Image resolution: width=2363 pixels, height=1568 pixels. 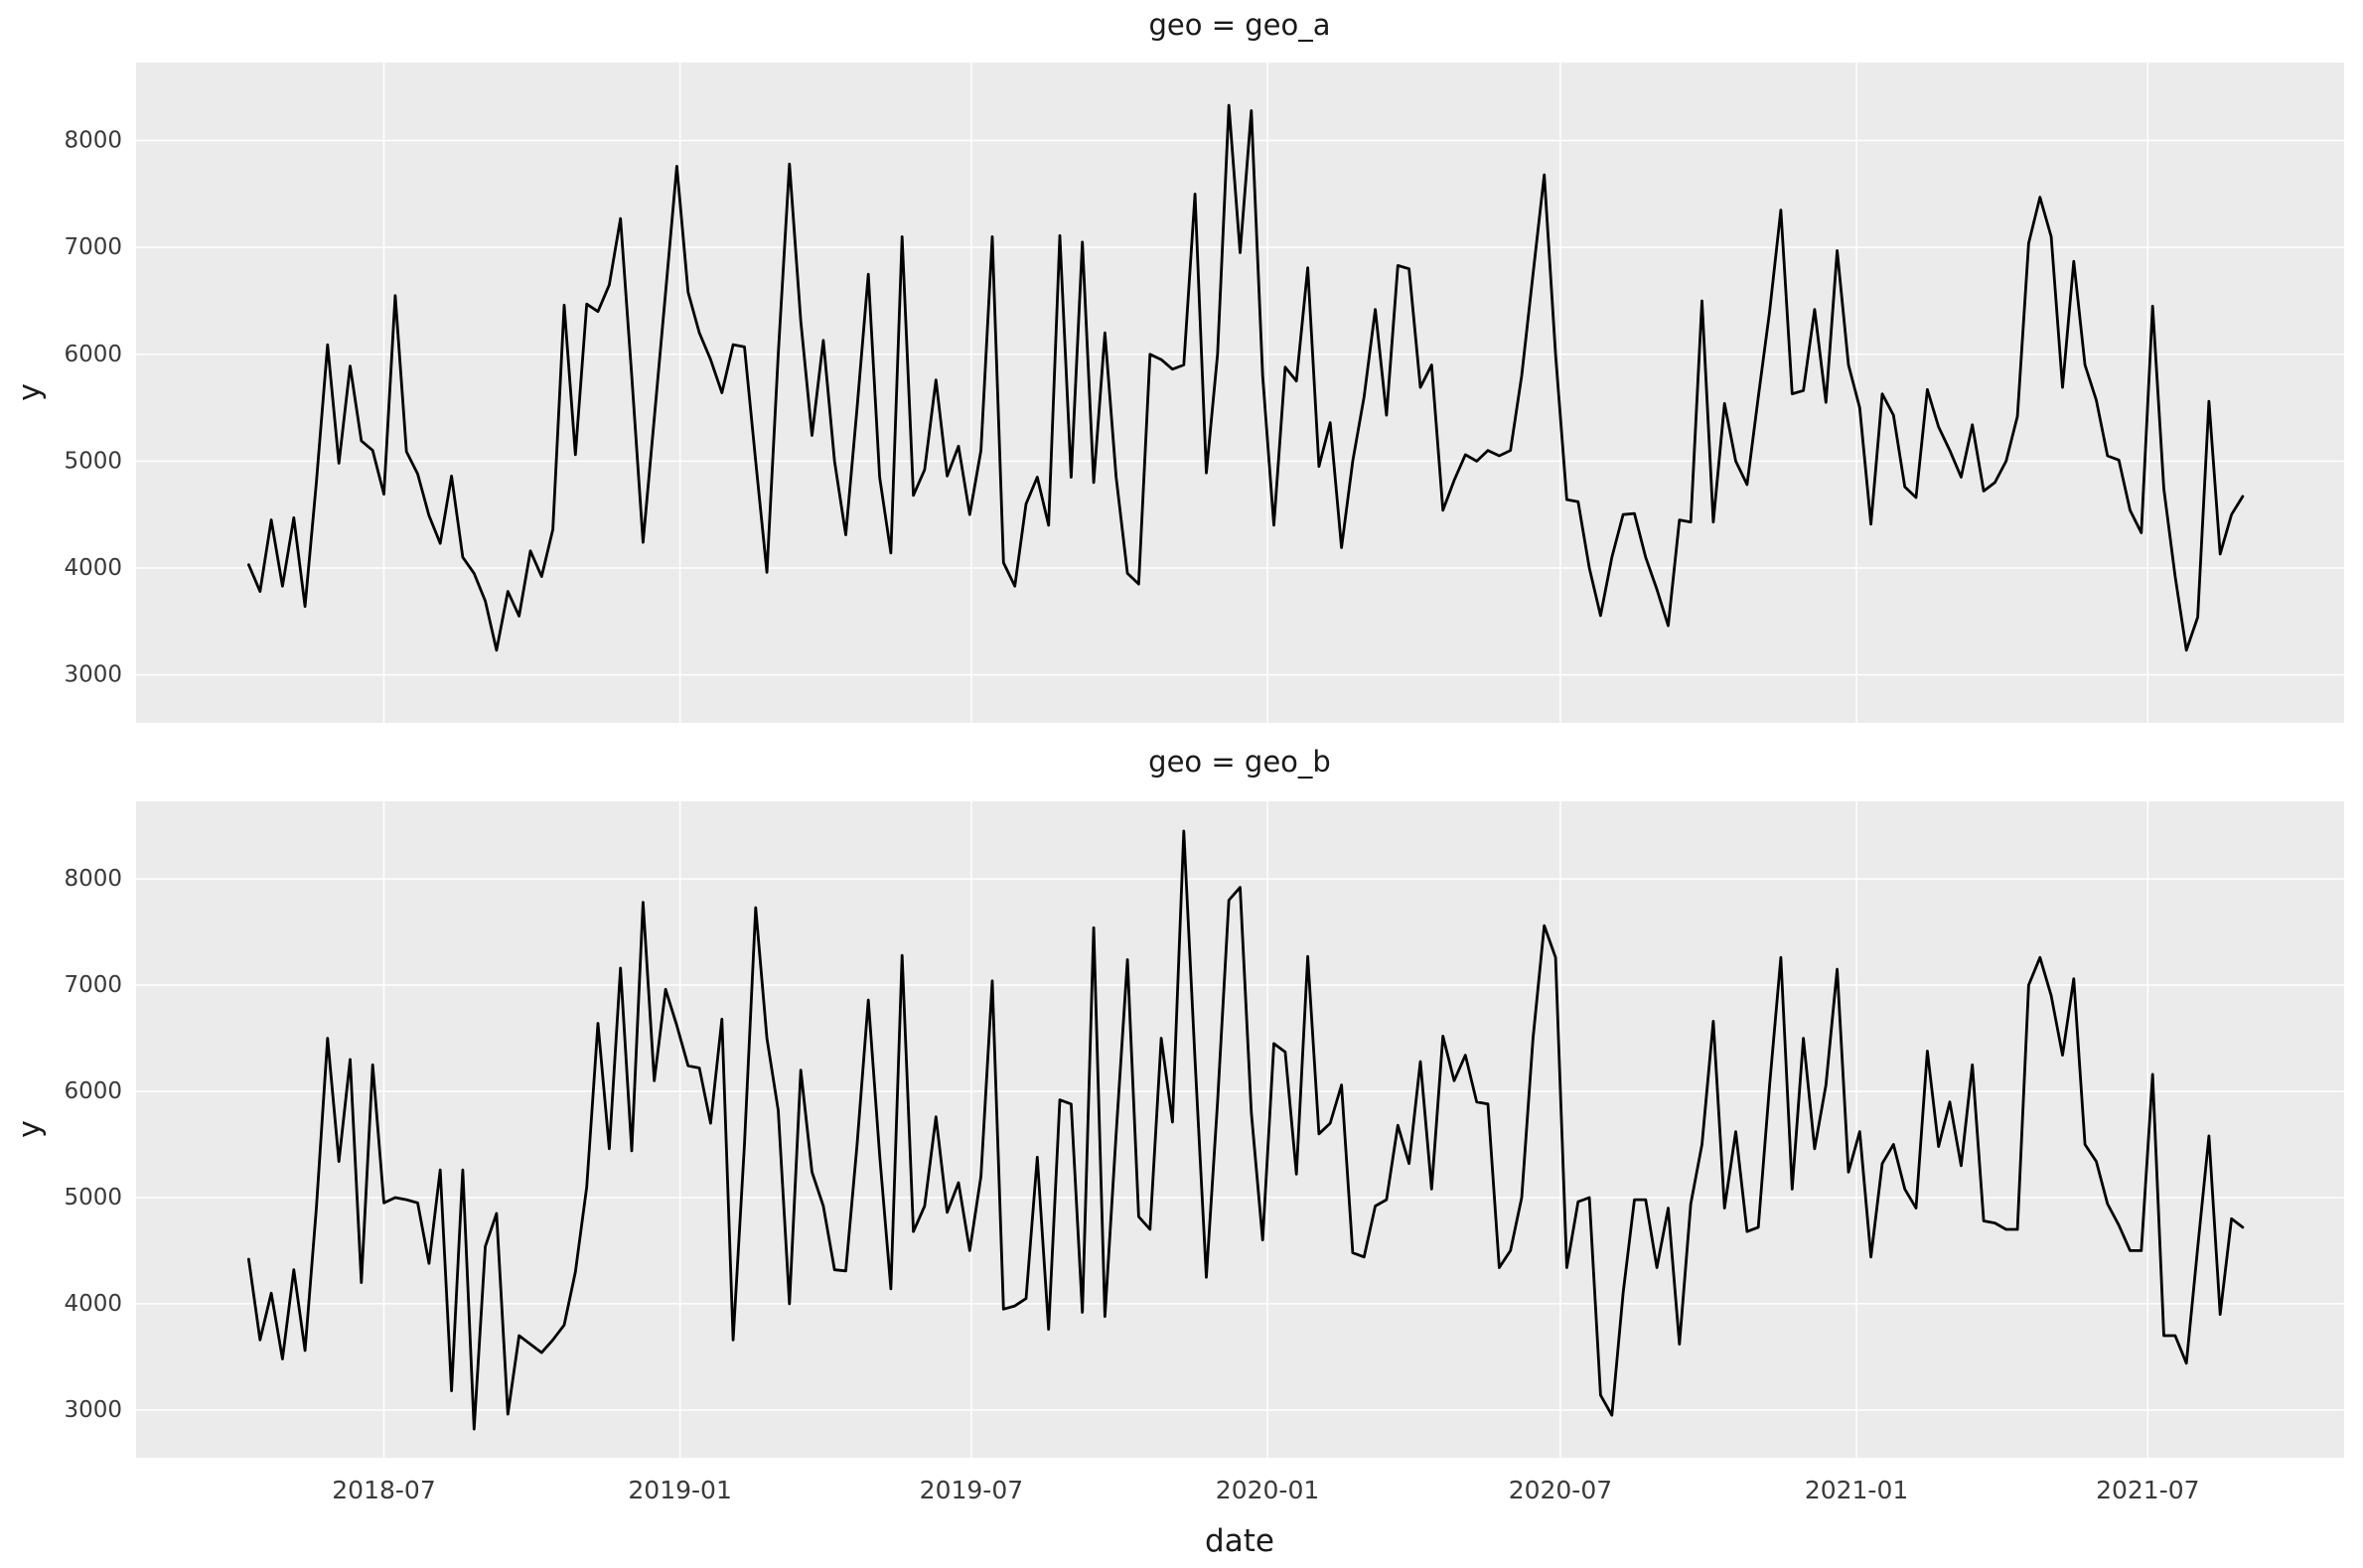 I want to click on x-tick-label: 2020-07, so click(x=1560, y=1490).